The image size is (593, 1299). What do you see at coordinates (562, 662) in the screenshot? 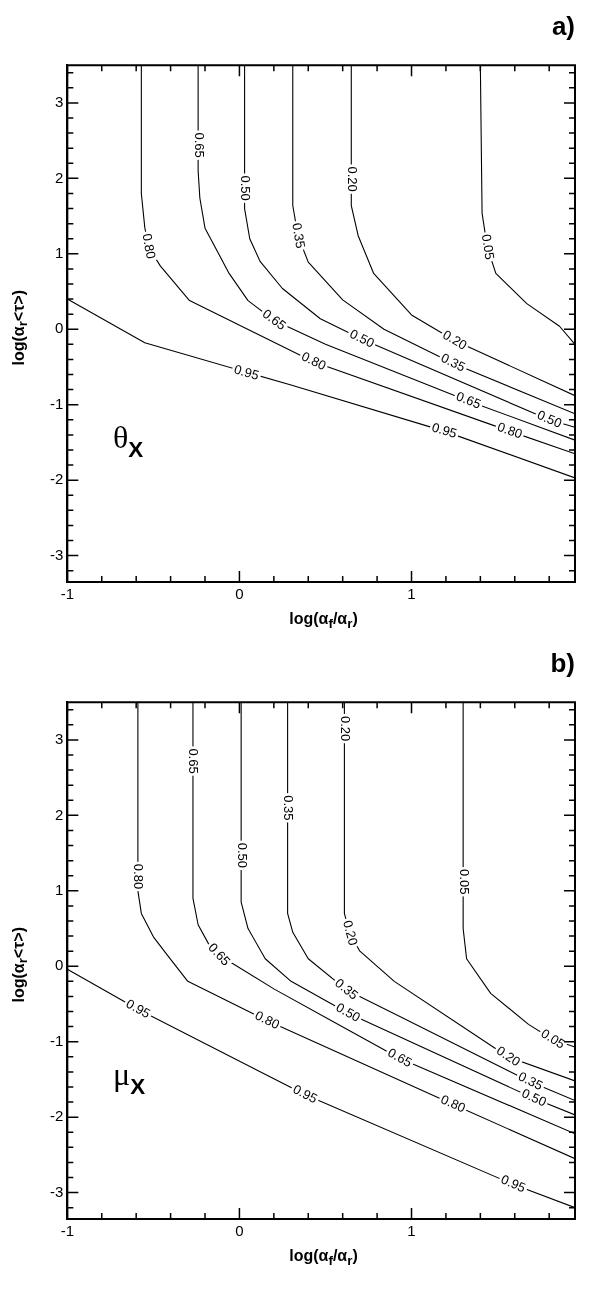
I see `chart-title: b)` at bounding box center [562, 662].